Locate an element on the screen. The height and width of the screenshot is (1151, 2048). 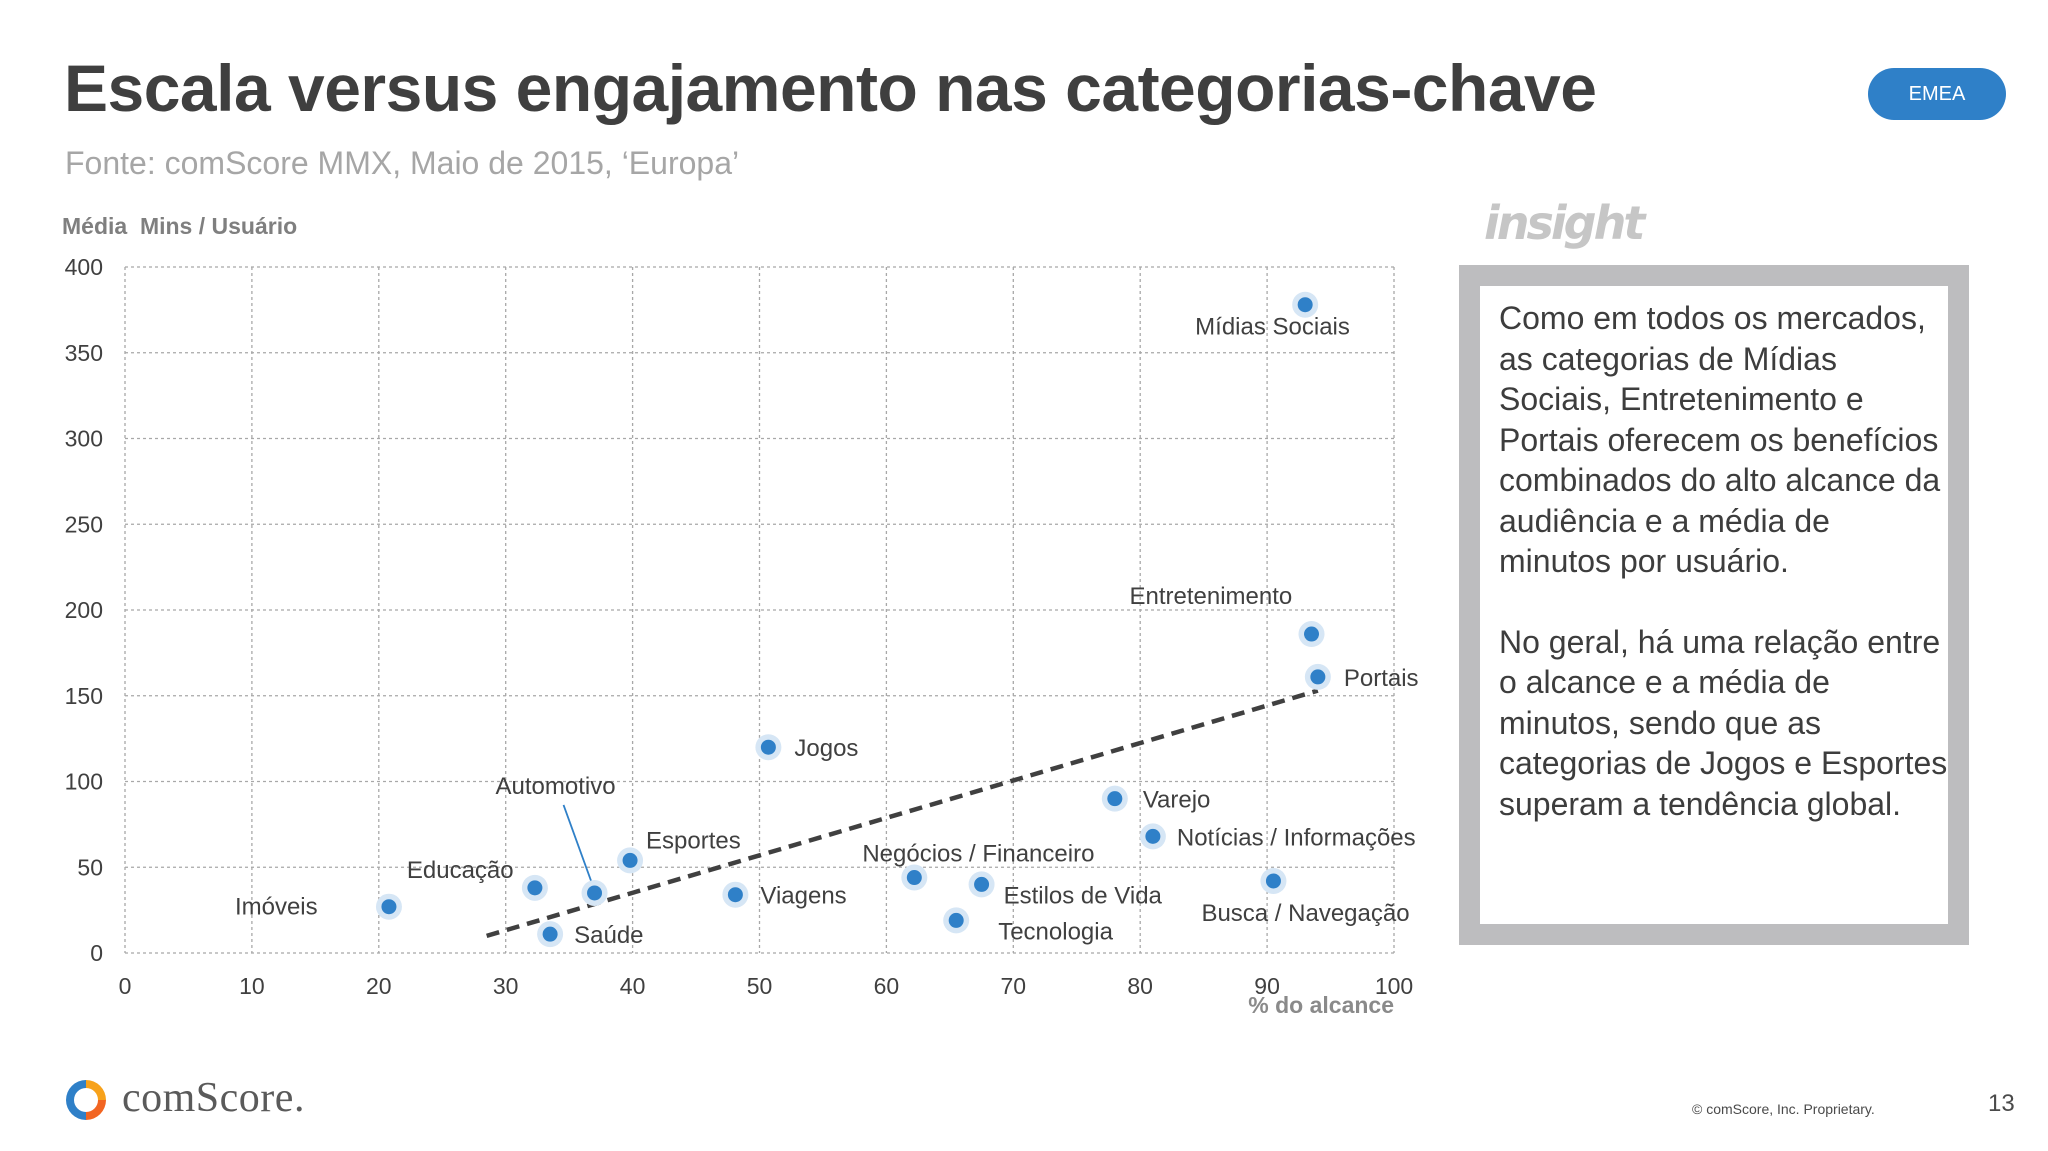
callout-layer is located at coordinates (578, 845).